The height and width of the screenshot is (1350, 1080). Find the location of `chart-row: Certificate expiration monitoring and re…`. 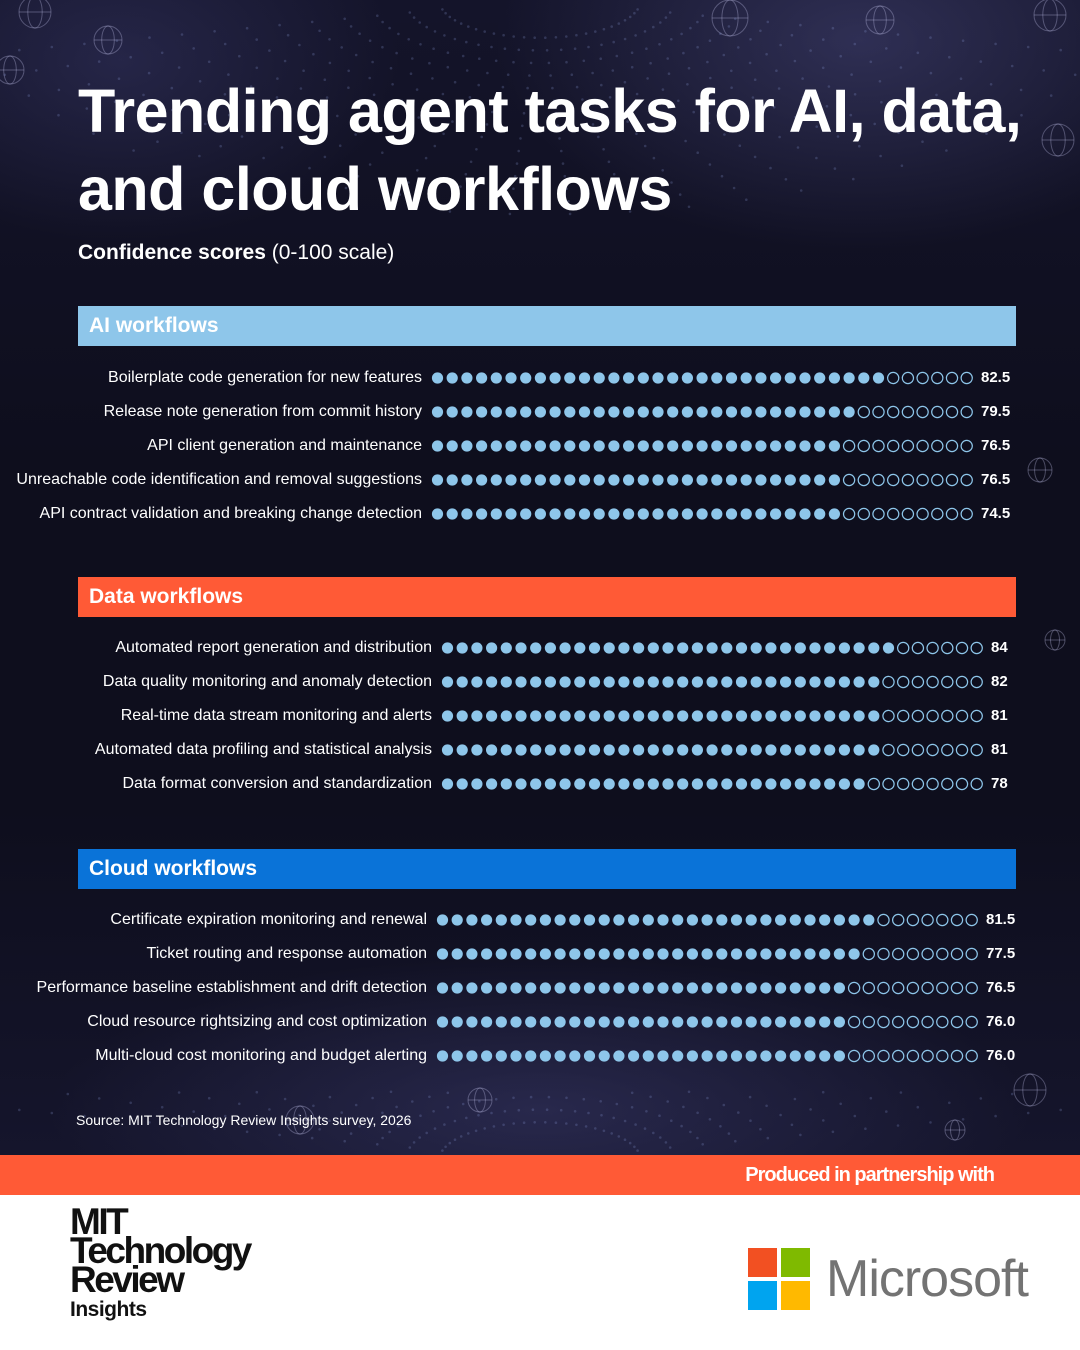

chart-row: Certificate expiration monitoring and re… is located at coordinates (540, 920).